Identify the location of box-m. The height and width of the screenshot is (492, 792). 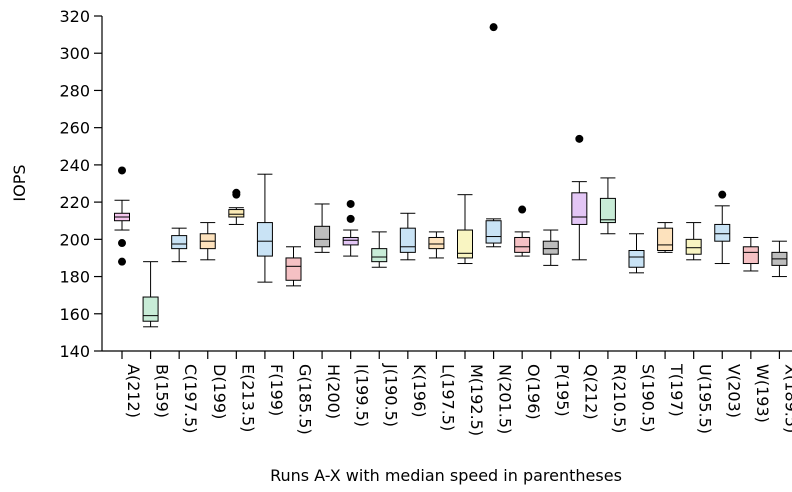
(465, 229).